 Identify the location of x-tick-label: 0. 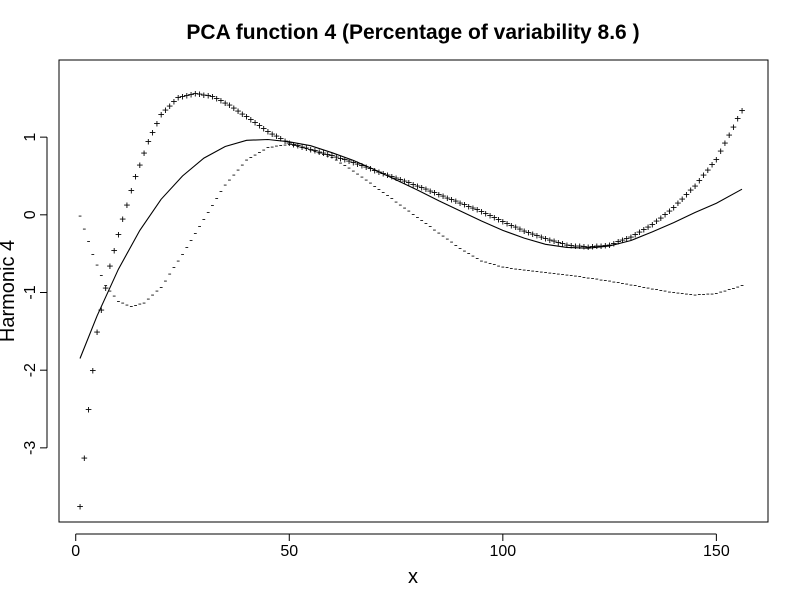
(75, 551).